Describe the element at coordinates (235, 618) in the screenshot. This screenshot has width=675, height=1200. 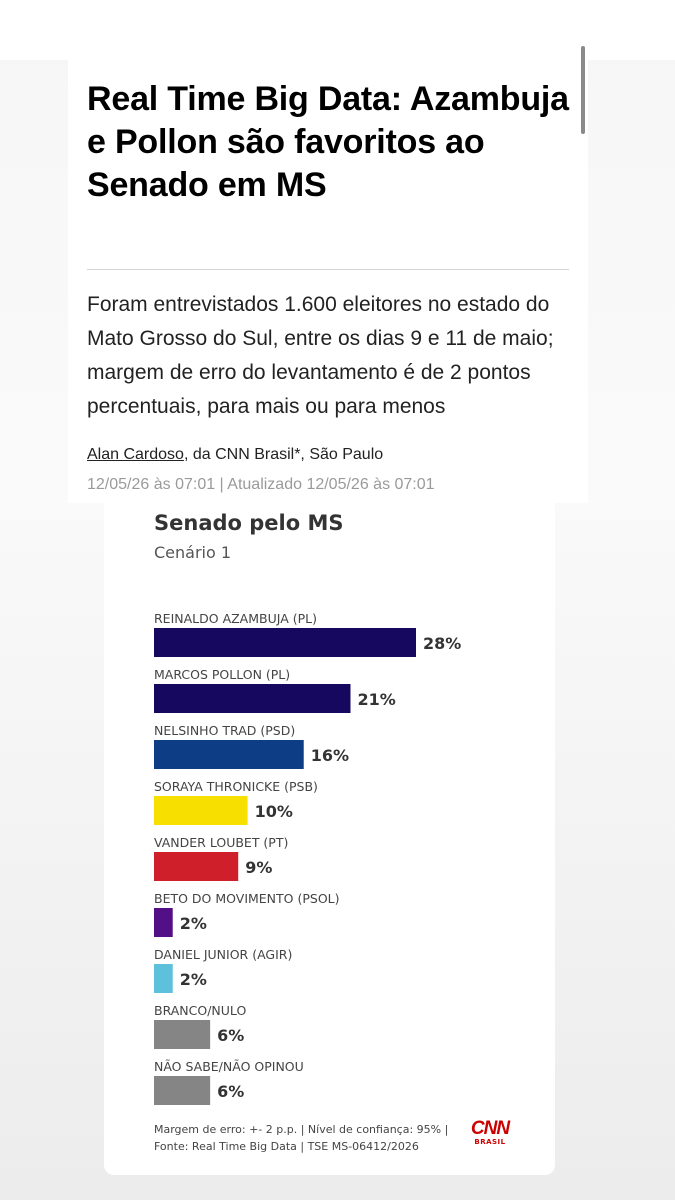
I see `category-label: REINALDO AZAMBUJA (PL)` at that location.